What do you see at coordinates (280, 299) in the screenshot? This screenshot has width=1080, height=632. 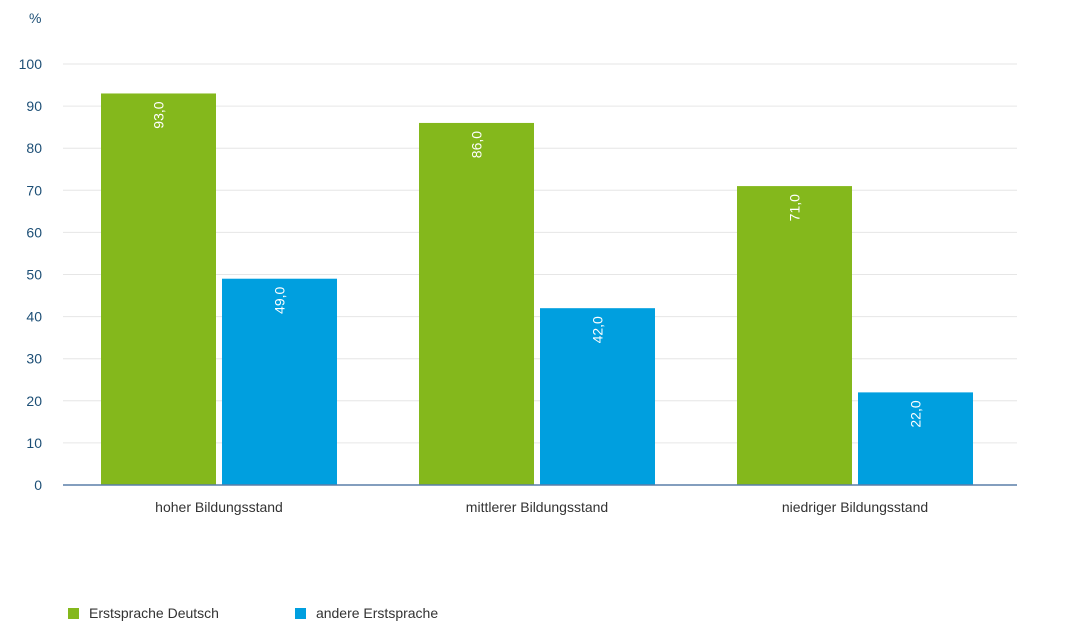 I see `bar-value-label: 49,0` at bounding box center [280, 299].